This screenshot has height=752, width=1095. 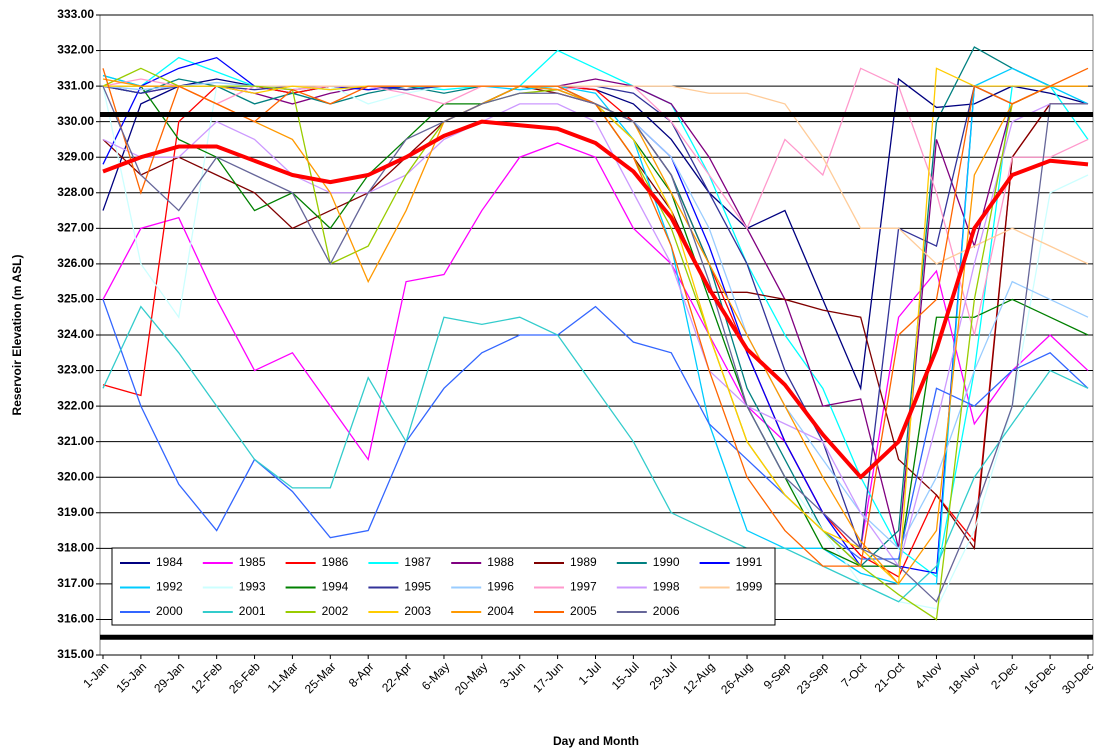 I want to click on legend-label: 1989, so click(x=583, y=562).